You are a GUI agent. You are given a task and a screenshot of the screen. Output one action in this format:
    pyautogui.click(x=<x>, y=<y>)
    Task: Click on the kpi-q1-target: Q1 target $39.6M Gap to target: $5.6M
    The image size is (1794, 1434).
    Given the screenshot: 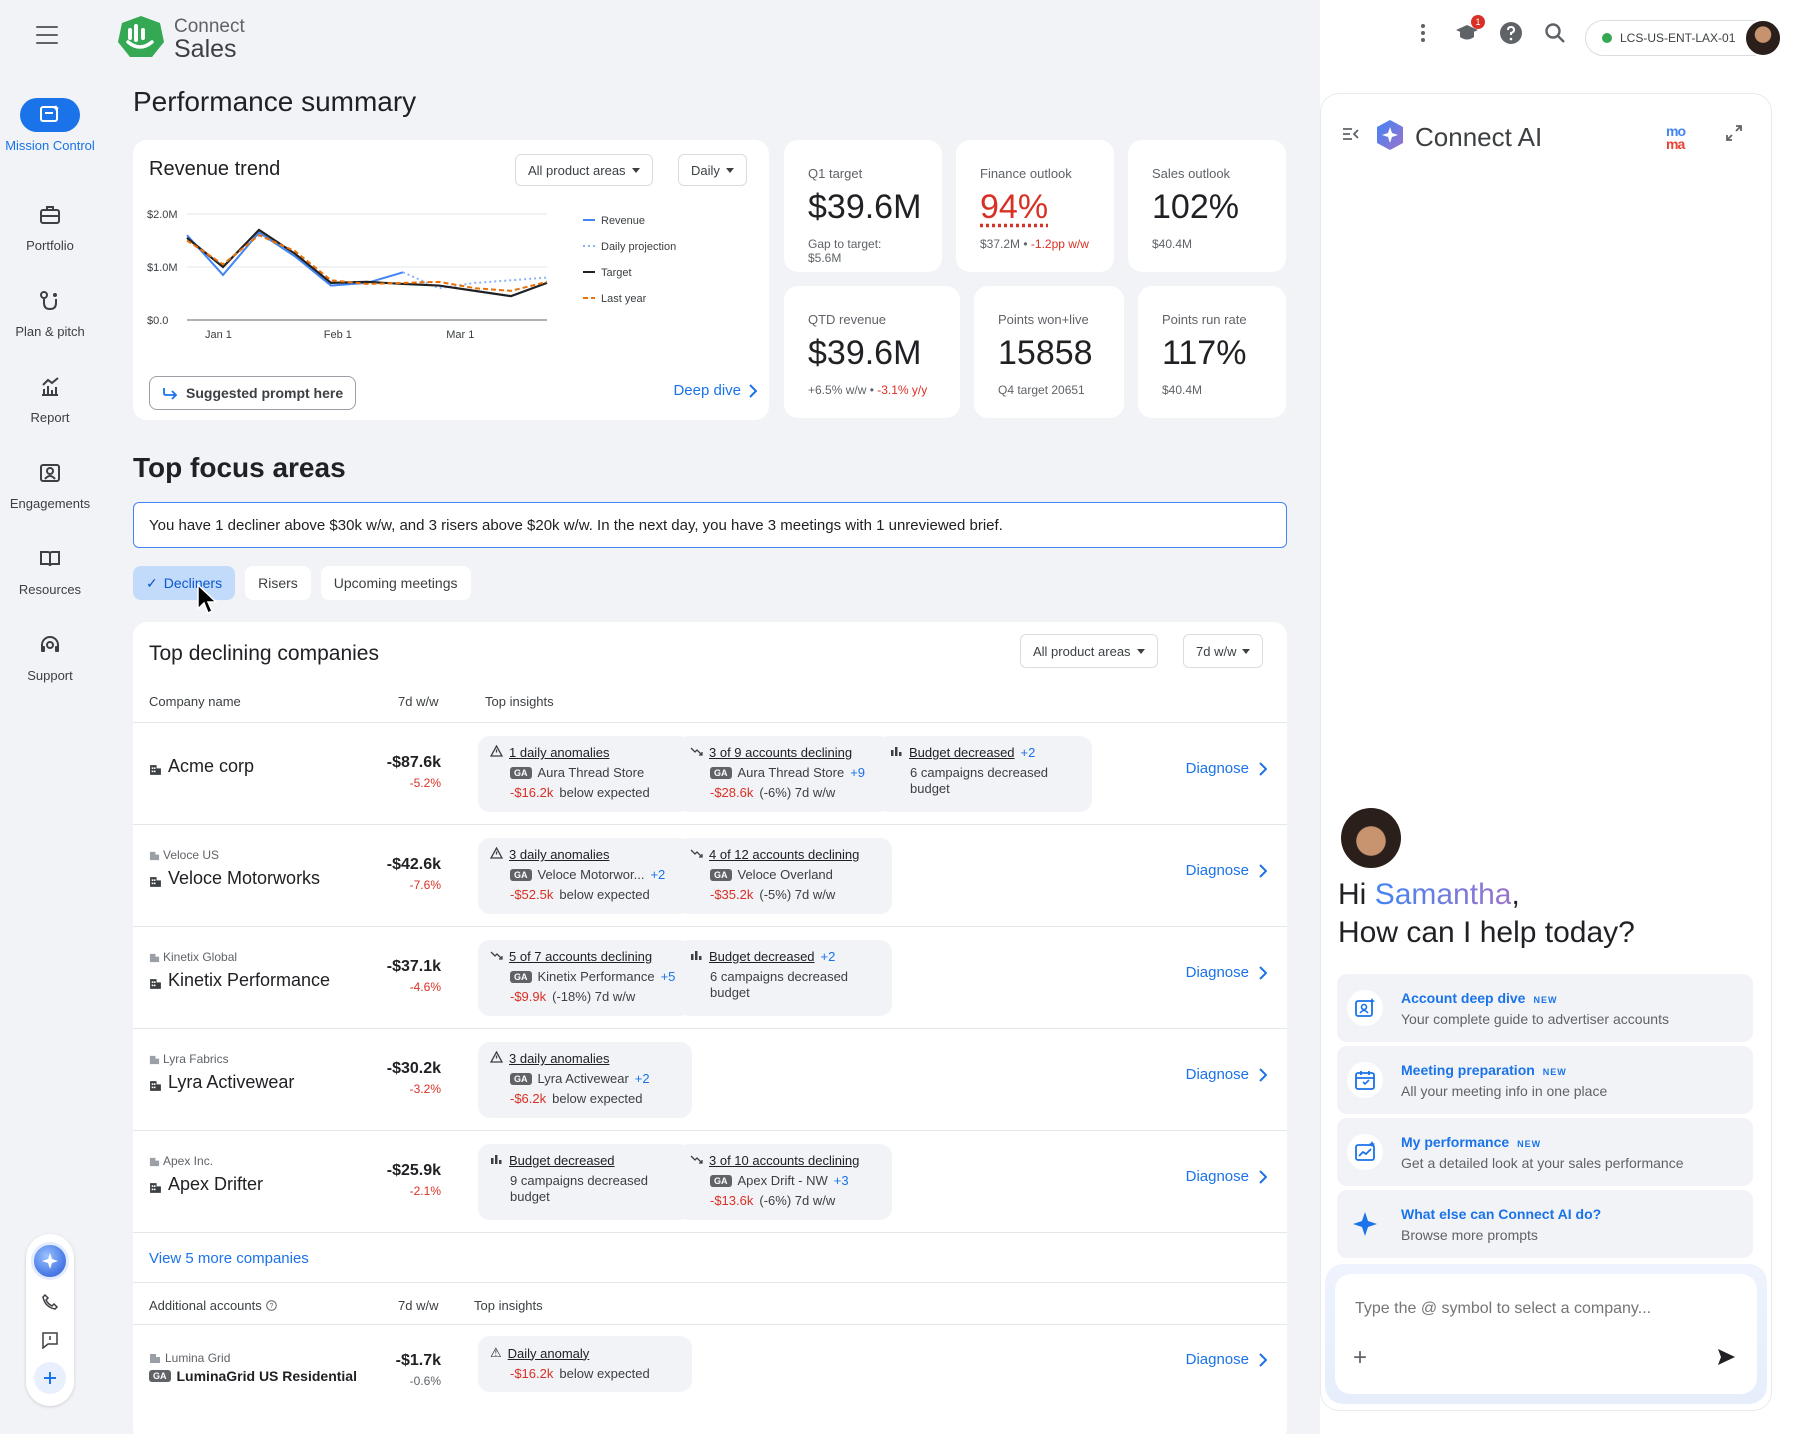 What is the action you would take?
    pyautogui.click(x=863, y=206)
    